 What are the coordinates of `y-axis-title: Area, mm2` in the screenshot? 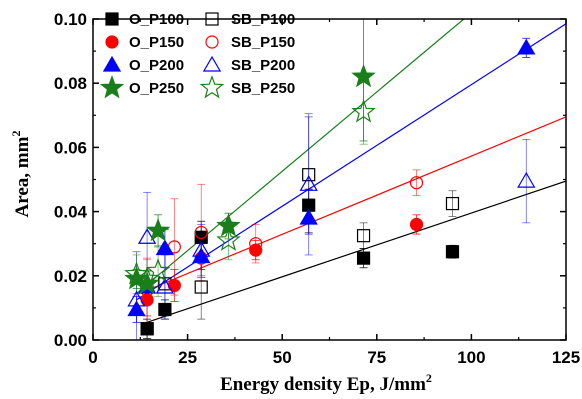 It's located at (21, 174).